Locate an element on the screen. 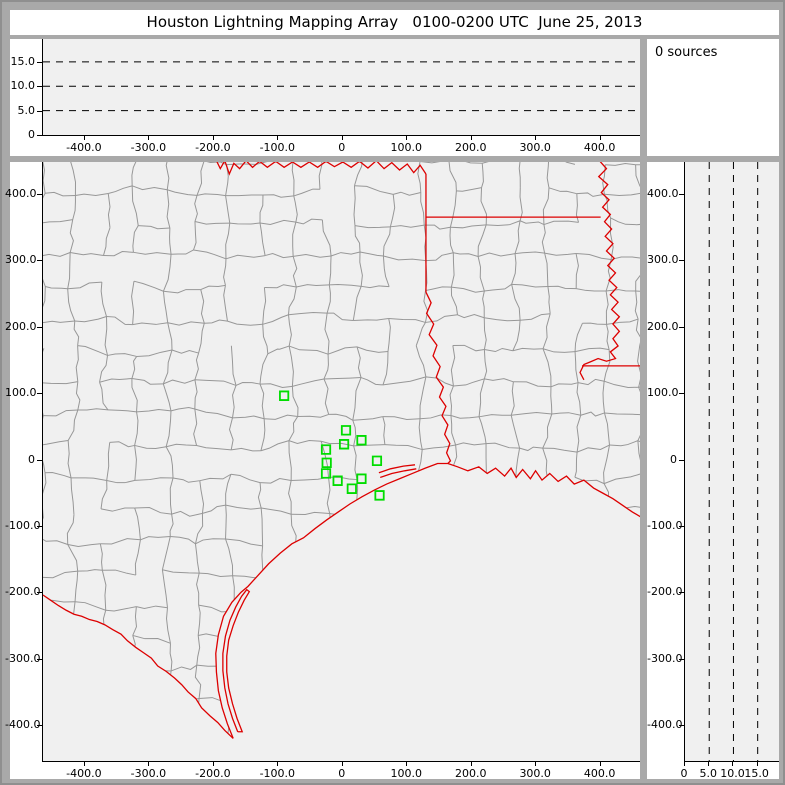  y-tick-label: 15.0 is located at coordinates (23, 61).